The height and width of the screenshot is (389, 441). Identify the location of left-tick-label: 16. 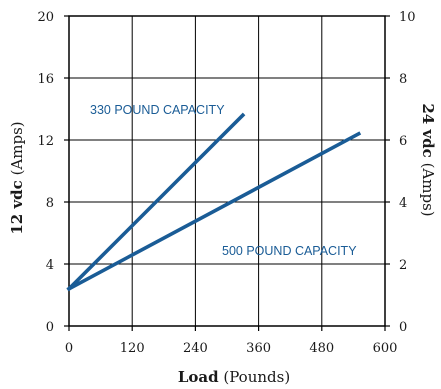
(45, 79).